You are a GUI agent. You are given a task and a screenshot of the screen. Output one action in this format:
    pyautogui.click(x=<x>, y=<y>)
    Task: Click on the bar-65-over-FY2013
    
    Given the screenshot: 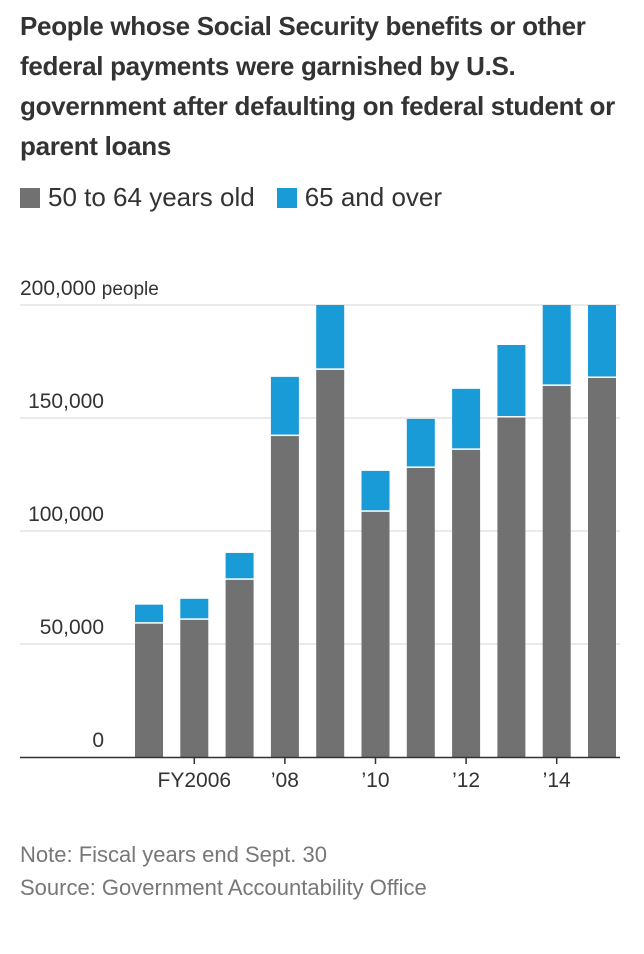 What is the action you would take?
    pyautogui.click(x=511, y=381)
    